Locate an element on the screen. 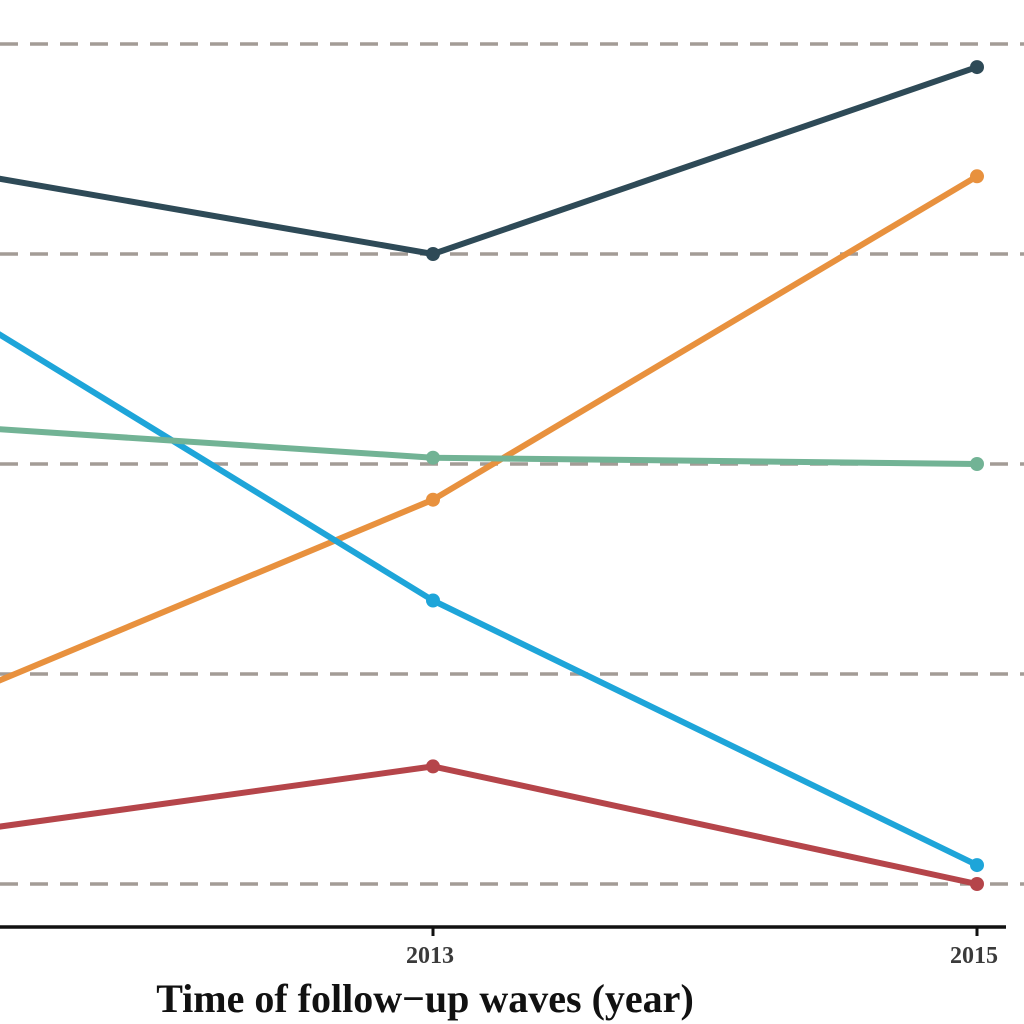  x-axis-ticks: 2013 2015 is located at coordinates (702, 948).